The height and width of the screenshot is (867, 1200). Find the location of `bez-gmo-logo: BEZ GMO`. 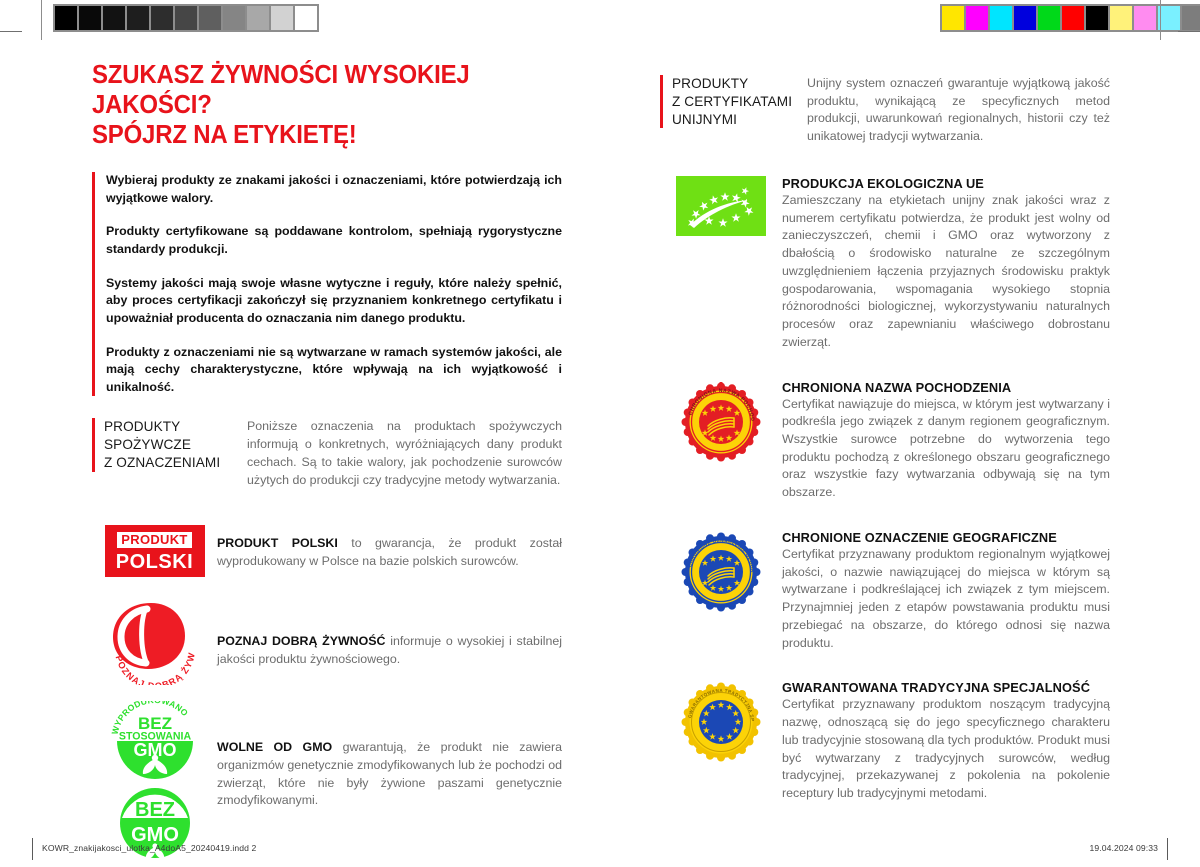

bez-gmo-logo: BEZ GMO is located at coordinates (154, 824).